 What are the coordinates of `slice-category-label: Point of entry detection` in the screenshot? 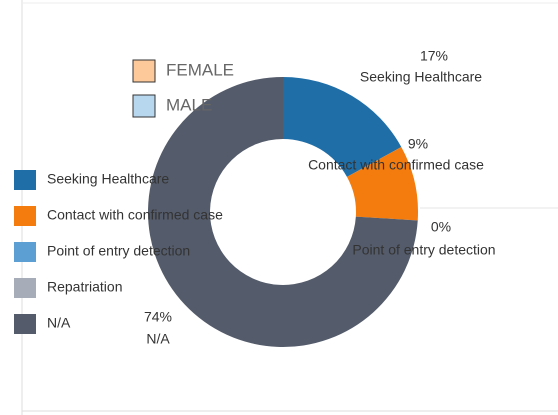 It's located at (423, 250).